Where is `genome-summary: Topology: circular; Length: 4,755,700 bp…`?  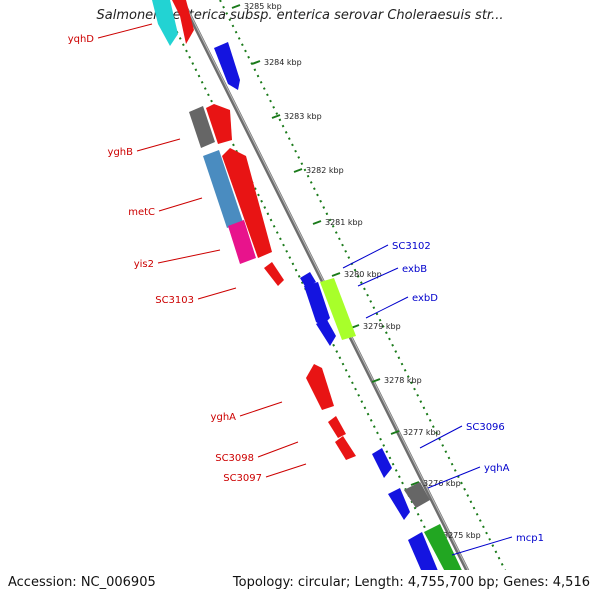
genome-summary: Topology: circular; Length: 4,755,700 bp… is located at coordinates (411, 582).